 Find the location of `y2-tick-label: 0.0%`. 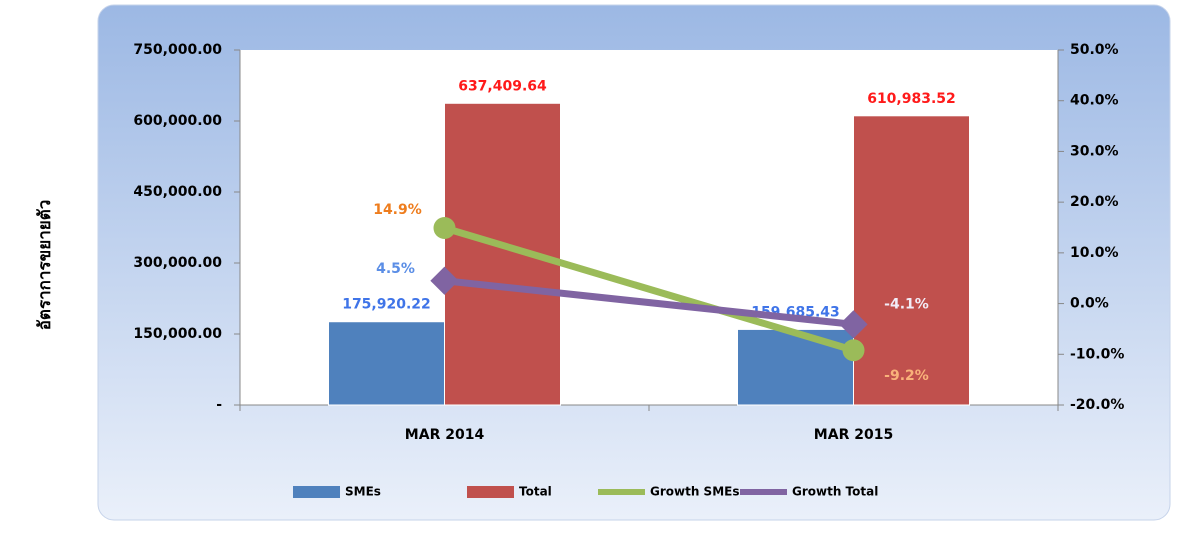

y2-tick-label: 0.0% is located at coordinates (1089, 304).